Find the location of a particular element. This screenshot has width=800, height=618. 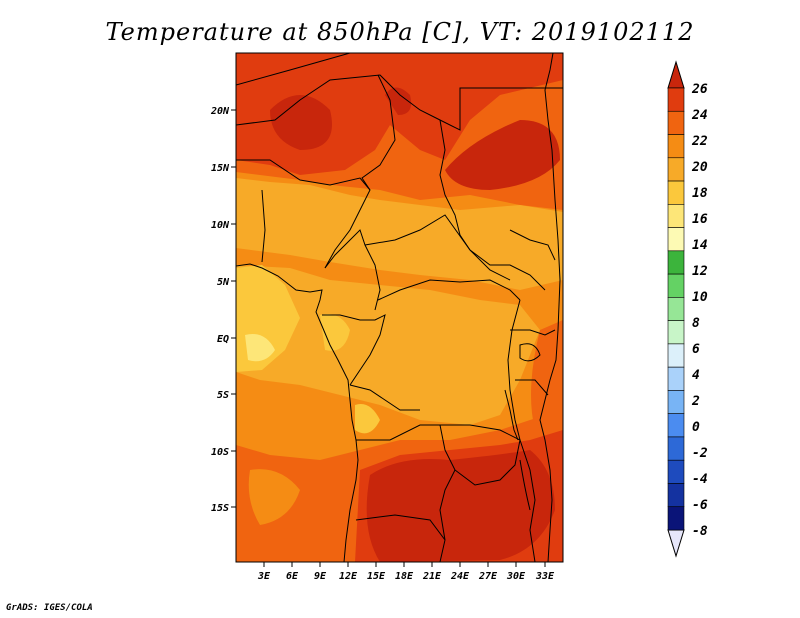

svg-text: 24E is located at coordinates (460, 576).